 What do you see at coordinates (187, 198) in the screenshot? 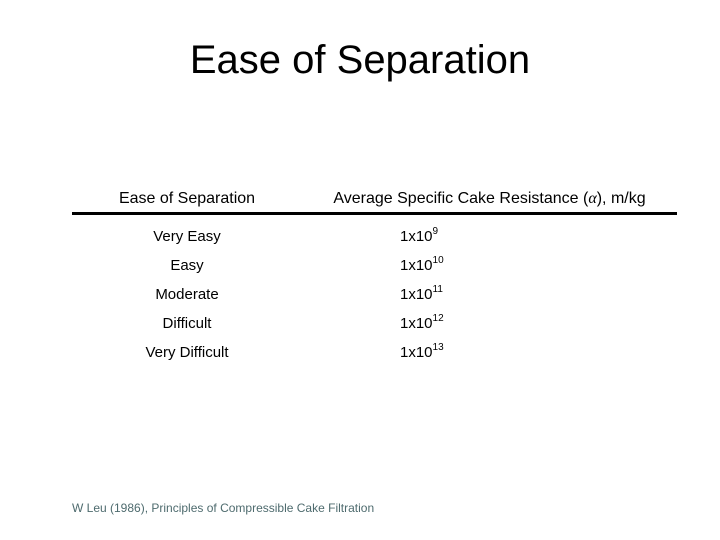
I see `column-header-ease: Ease of Separation` at bounding box center [187, 198].